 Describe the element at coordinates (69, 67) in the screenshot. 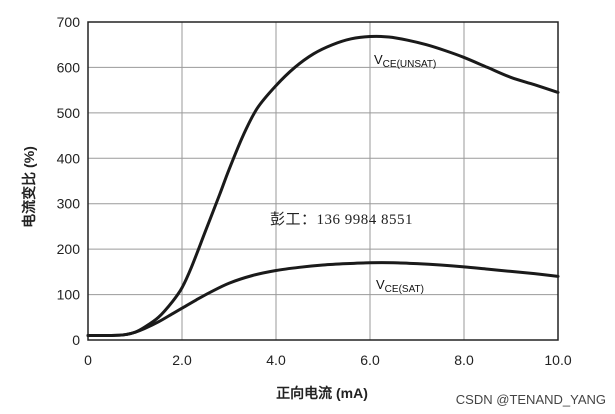

I see `y-tick-label: 600` at that location.